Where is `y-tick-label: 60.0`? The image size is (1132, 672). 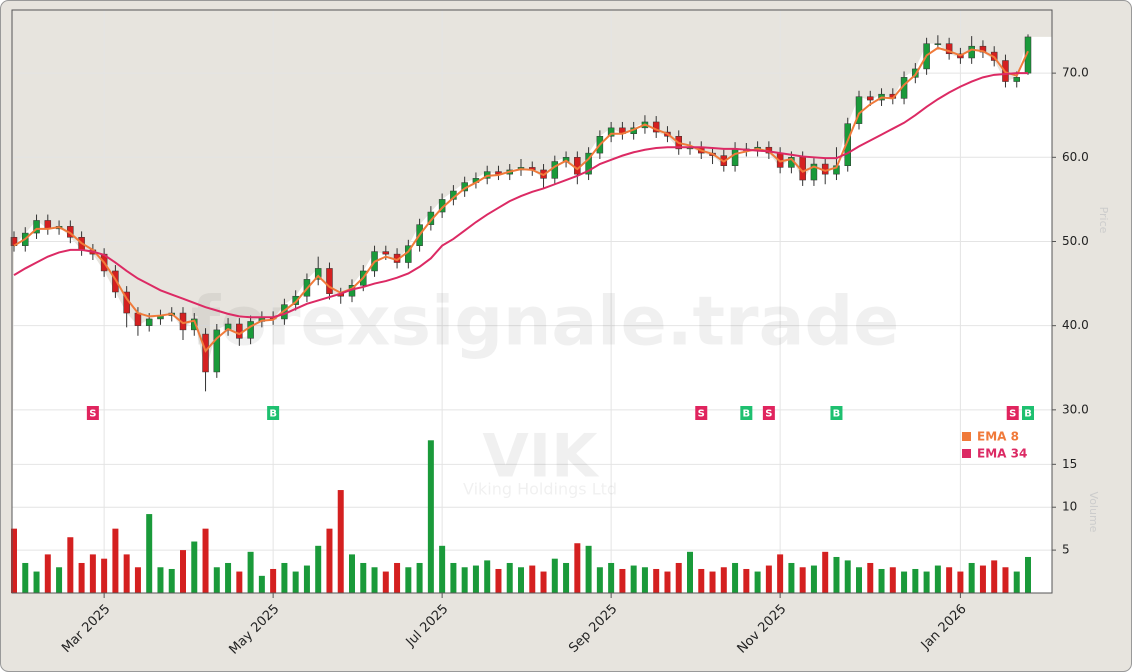 y-tick-label: 60.0 is located at coordinates (1075, 157).